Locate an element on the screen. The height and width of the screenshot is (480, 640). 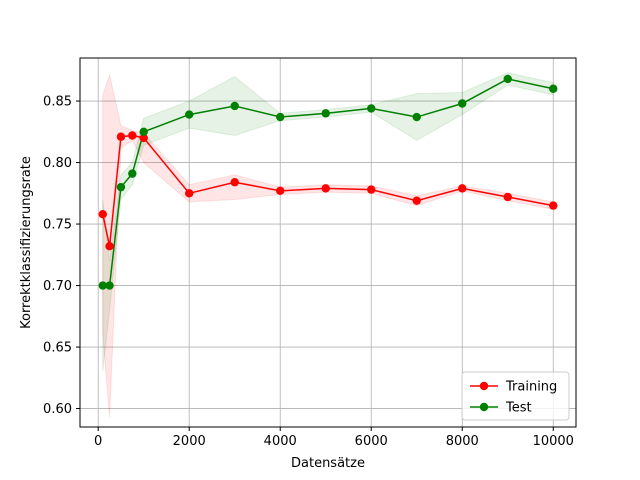
legend: Training Test is located at coordinates (515, 396).